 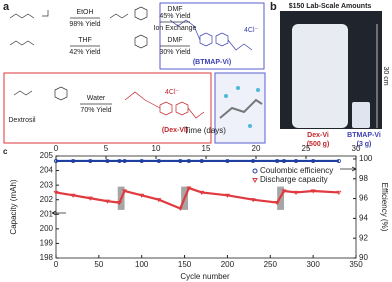 I want to click on item-name: Dex-Vi, so click(x=318, y=135).